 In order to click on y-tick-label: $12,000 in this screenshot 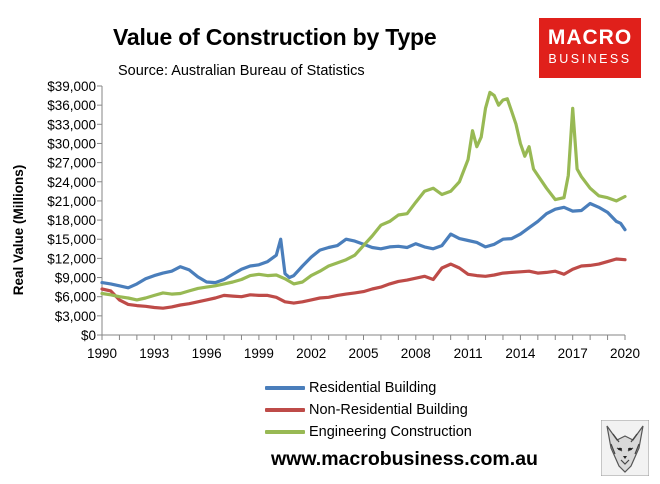, I will do `click(71, 258)`.